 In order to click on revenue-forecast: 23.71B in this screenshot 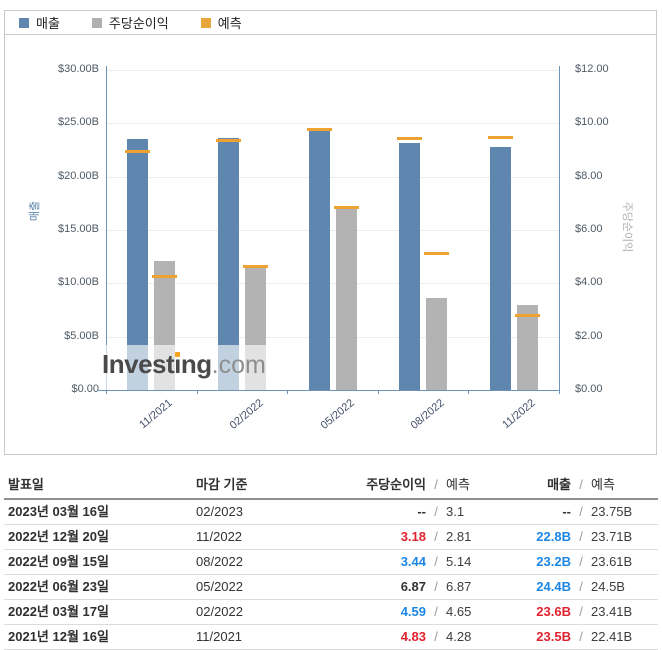, I will do `click(612, 536)`.